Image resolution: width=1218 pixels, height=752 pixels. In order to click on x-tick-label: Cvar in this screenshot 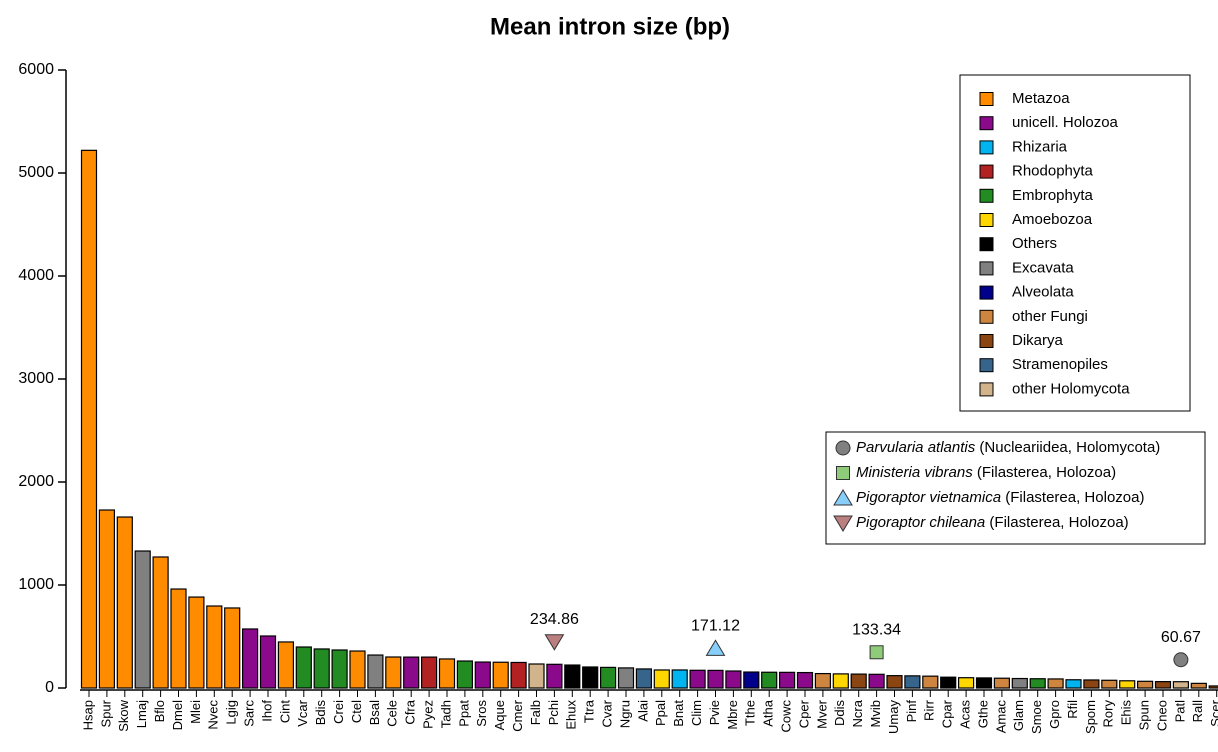, I will do `click(607, 713)`.